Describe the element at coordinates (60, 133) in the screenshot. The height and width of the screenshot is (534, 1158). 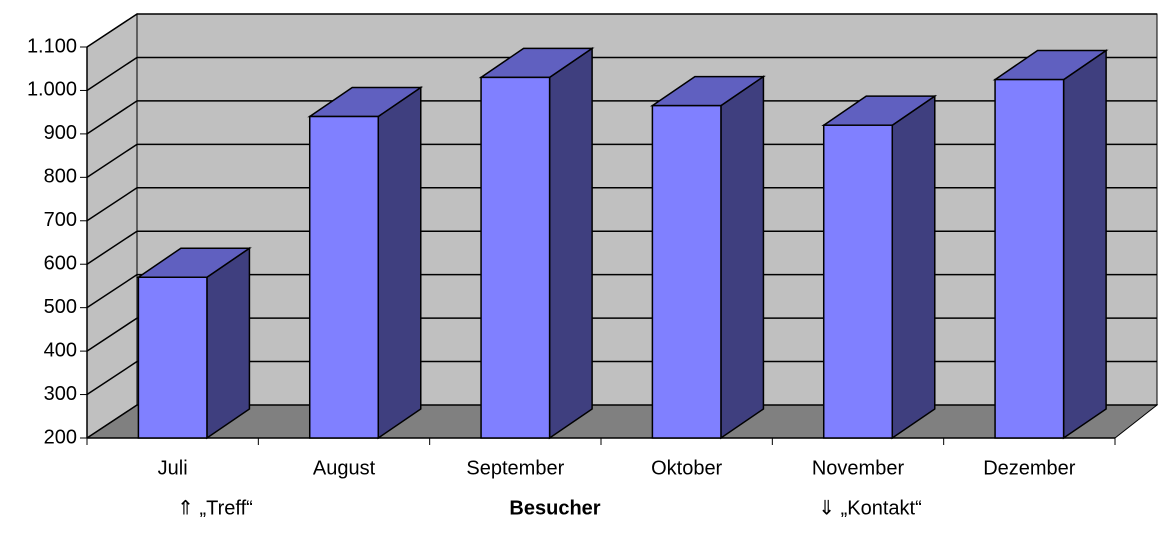
I see `y-tick-label: 900` at that location.